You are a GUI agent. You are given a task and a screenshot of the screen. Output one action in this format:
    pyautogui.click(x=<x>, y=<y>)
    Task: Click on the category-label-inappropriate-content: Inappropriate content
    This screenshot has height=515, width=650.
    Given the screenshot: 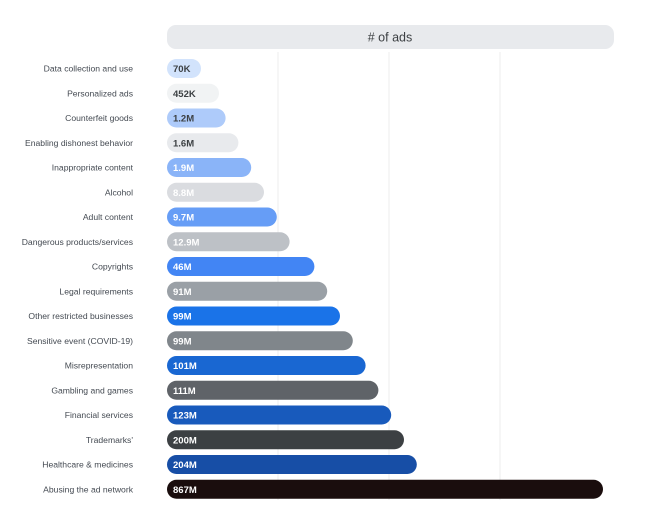 What is the action you would take?
    pyautogui.click(x=93, y=168)
    